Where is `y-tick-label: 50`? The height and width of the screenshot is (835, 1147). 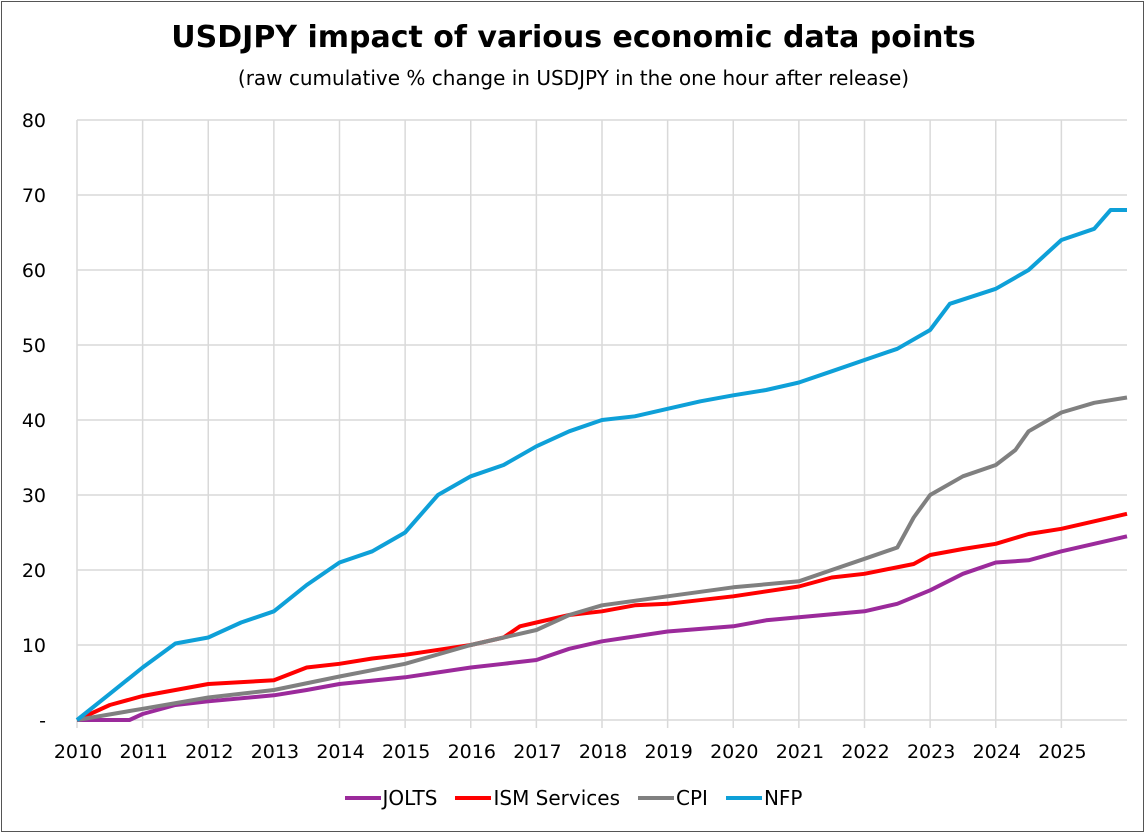 y-tick-label: 50 is located at coordinates (34, 346).